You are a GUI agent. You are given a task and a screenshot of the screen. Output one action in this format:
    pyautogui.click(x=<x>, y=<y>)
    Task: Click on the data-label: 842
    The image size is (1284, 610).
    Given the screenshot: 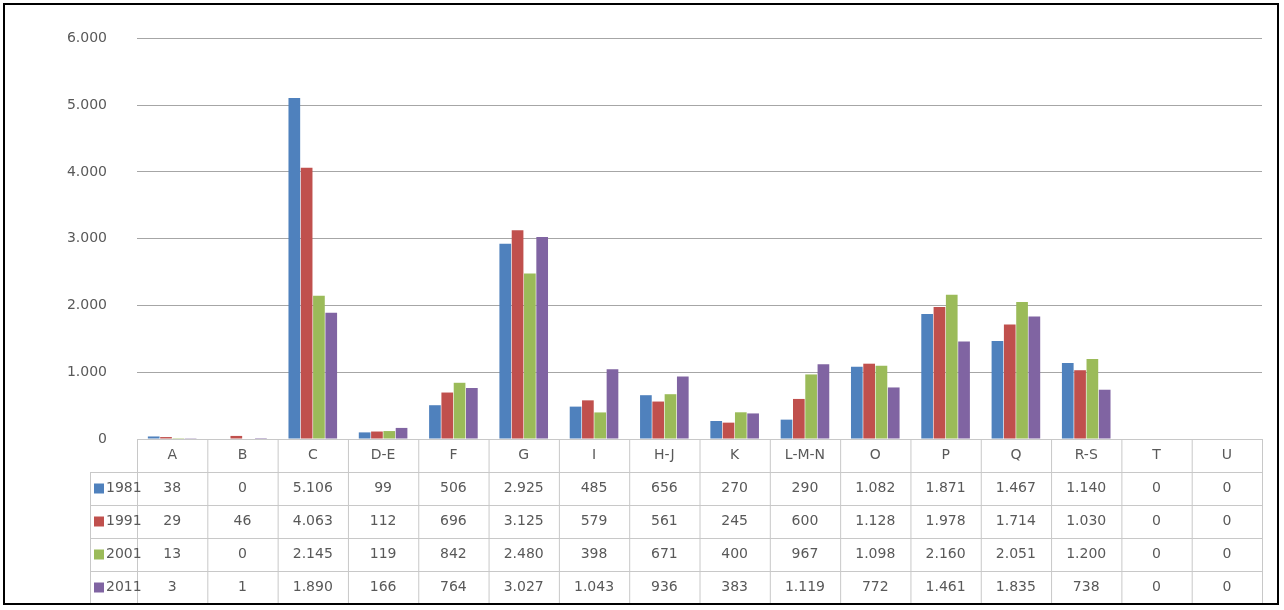 What is the action you would take?
    pyautogui.click(x=453, y=553)
    